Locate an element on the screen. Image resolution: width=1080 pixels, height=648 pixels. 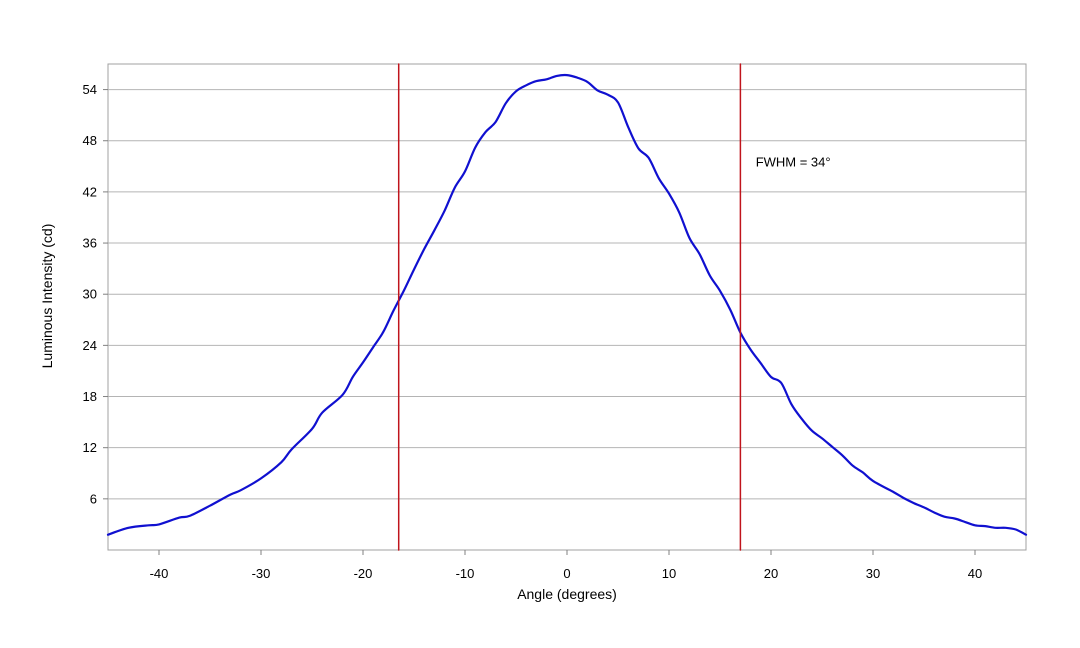
fwhm-annotation: FWHM = 34° is located at coordinates (793, 161).